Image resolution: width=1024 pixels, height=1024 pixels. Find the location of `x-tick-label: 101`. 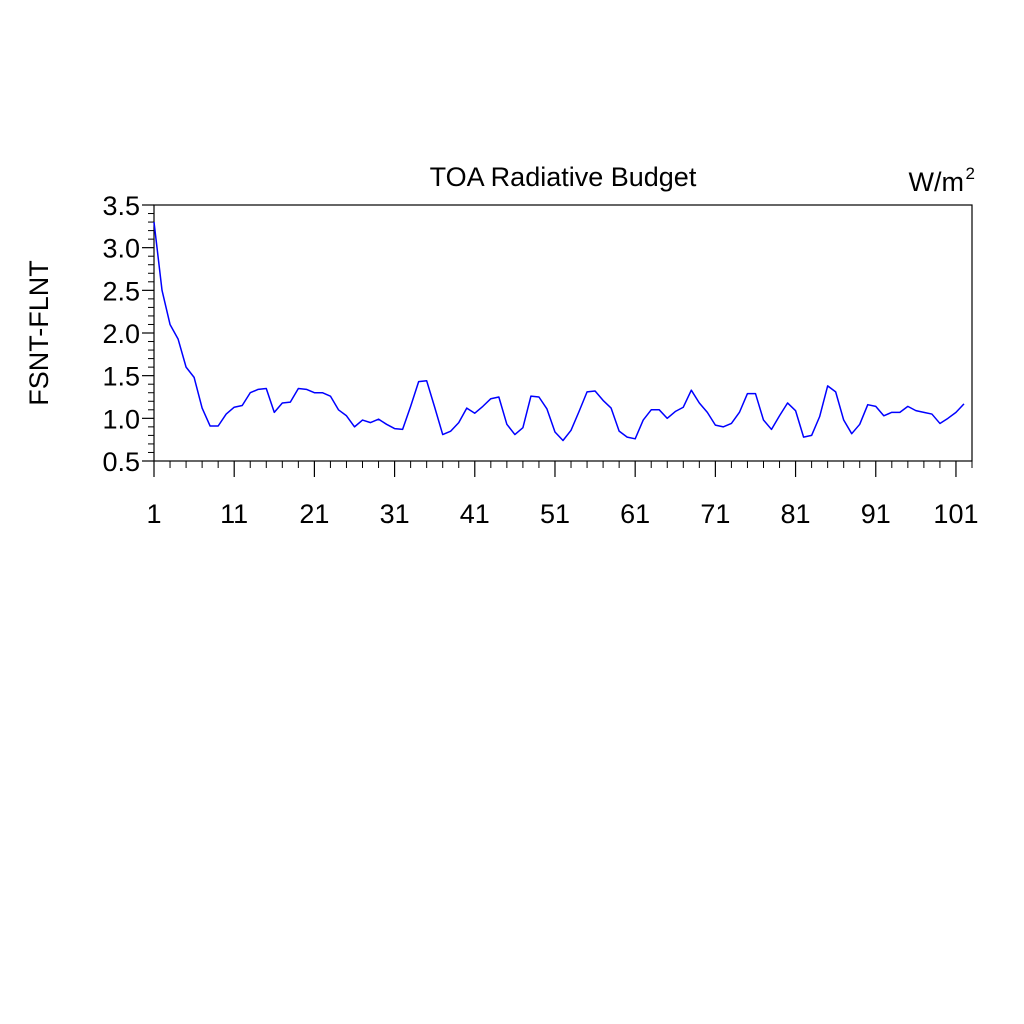

x-tick-label: 101 is located at coordinates (955, 514).